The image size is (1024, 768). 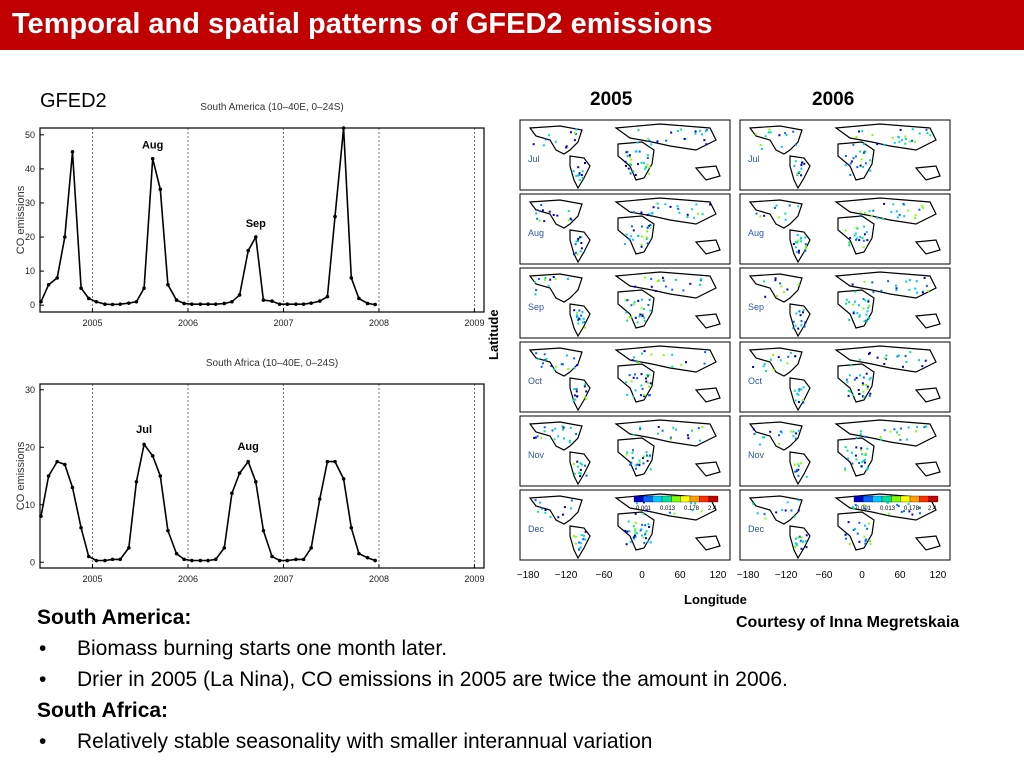 What do you see at coordinates (283, 579) in the screenshot?
I see `x-tick-label: 2007` at bounding box center [283, 579].